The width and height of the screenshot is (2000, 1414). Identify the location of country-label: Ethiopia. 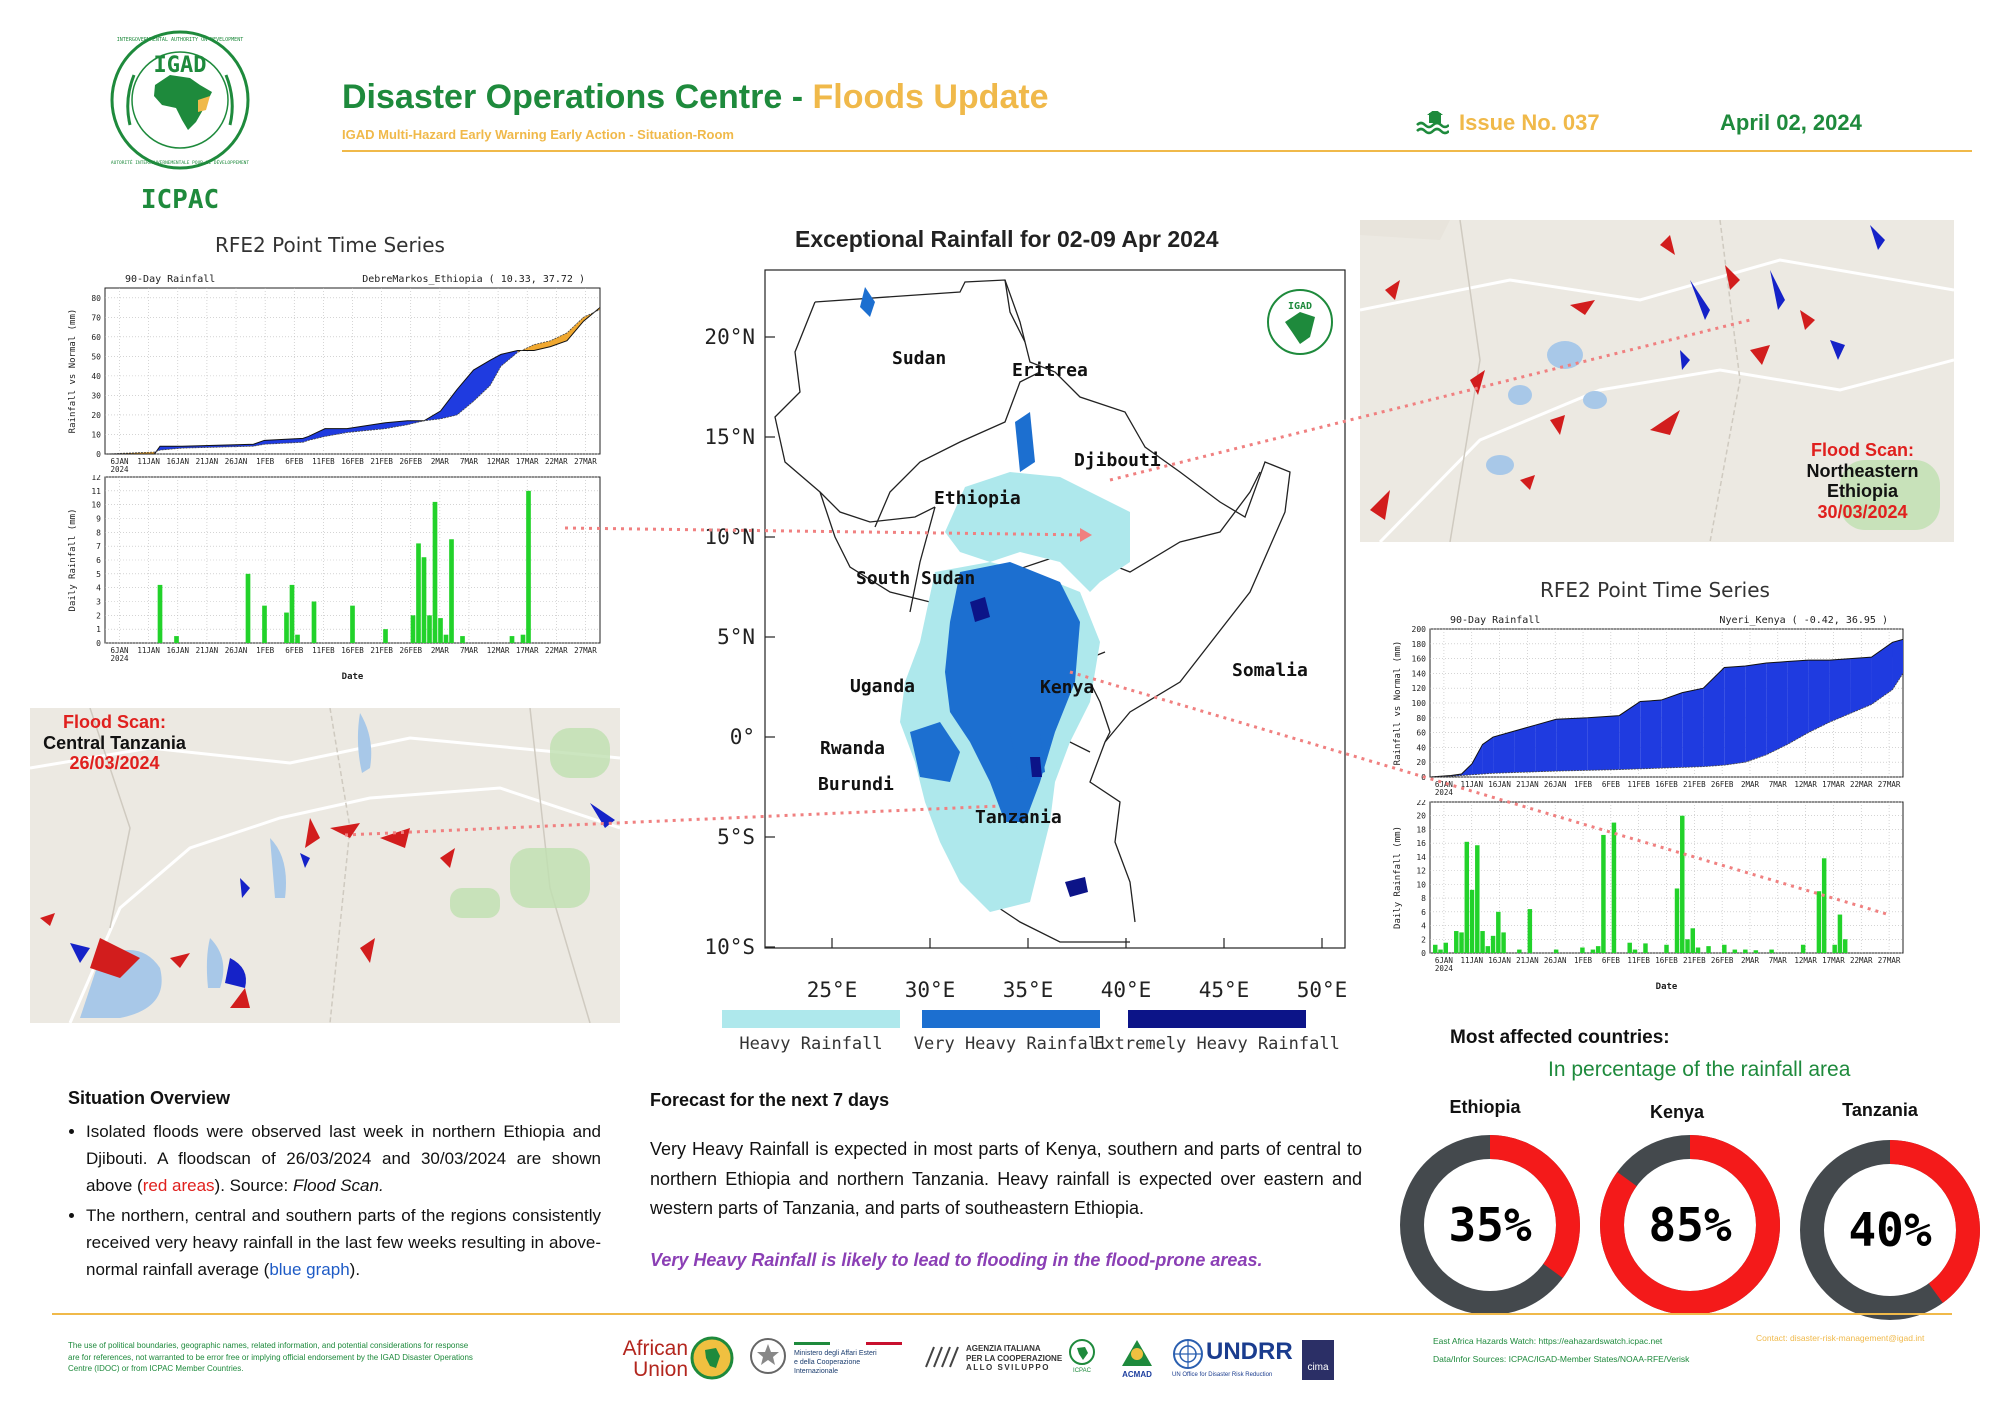
(977, 498).